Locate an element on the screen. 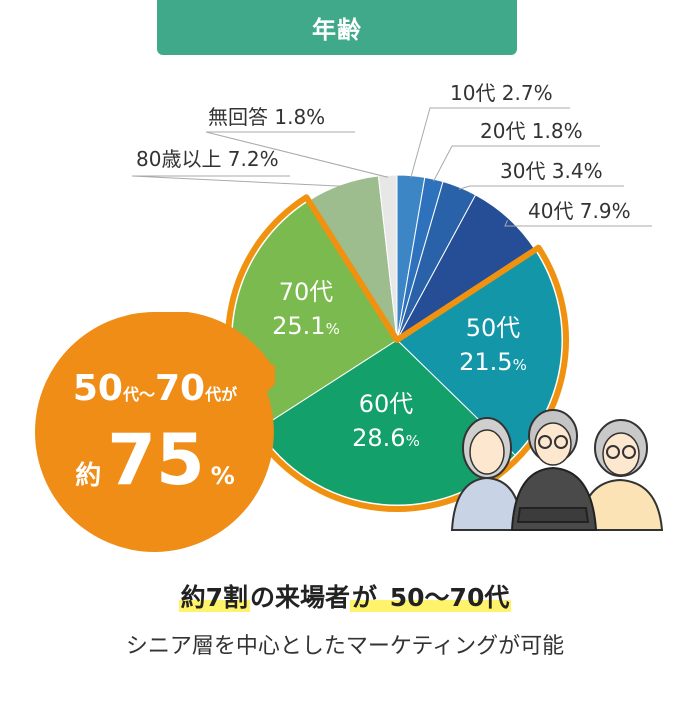 This screenshot has height=702, width=690. person-1-face is located at coordinates (487, 452).